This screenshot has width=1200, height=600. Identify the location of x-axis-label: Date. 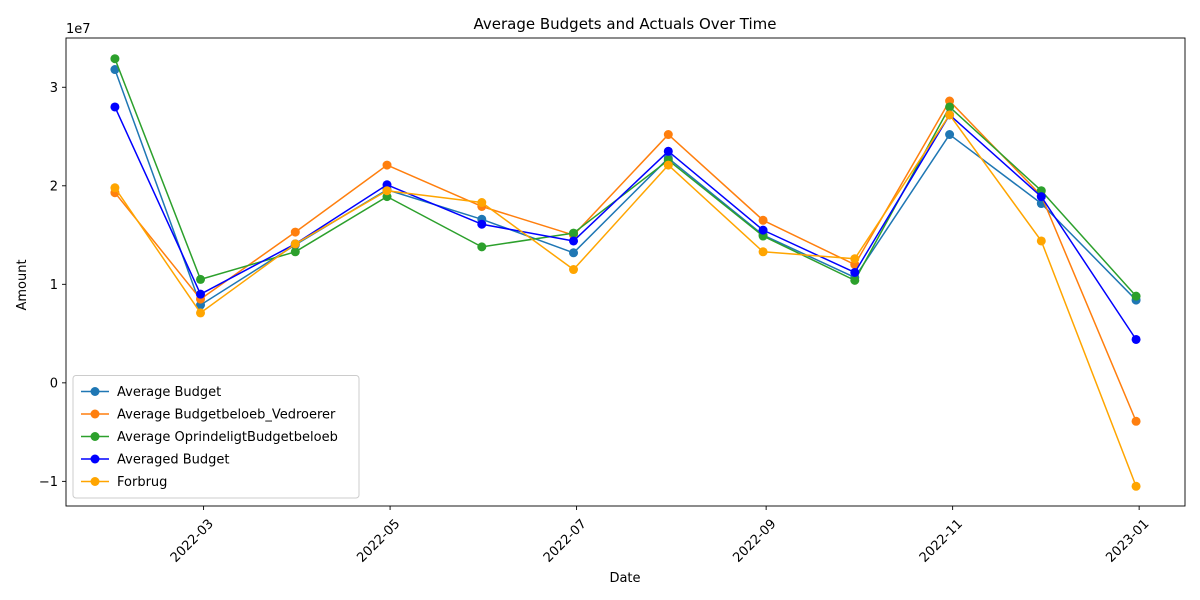
(624, 578).